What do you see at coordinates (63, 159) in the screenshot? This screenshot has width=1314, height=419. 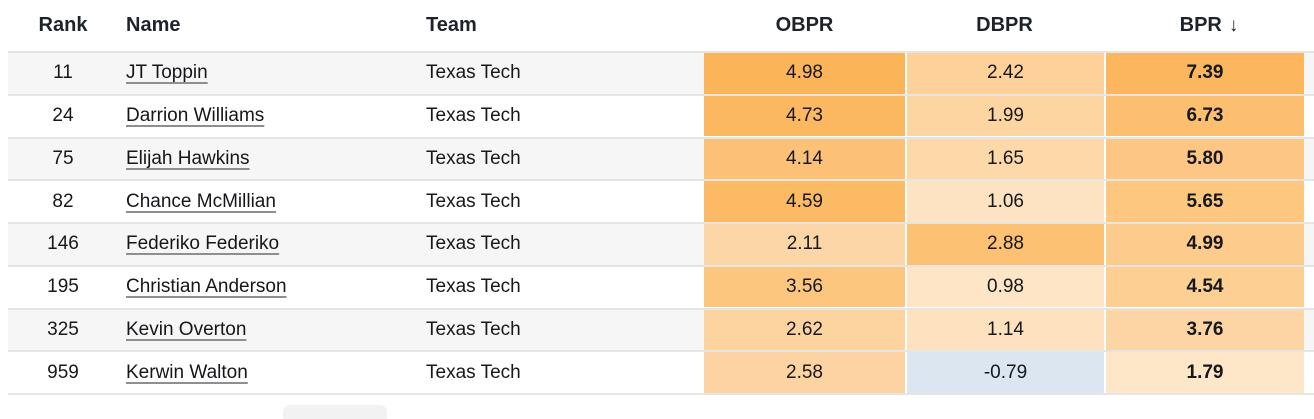 I see `rank-cell: 75` at bounding box center [63, 159].